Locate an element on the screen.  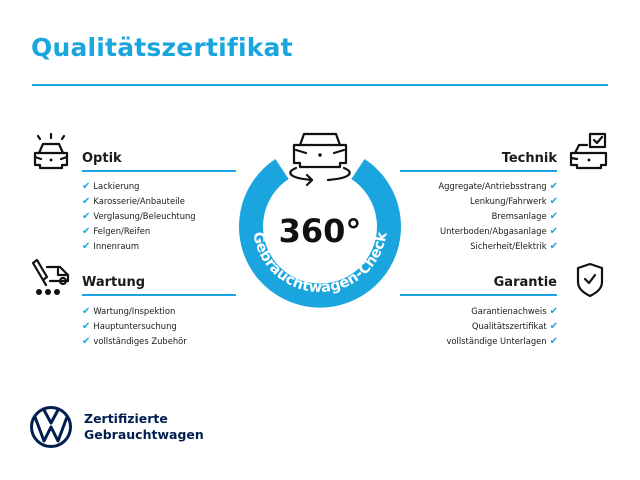
service-tools-van-icon is located at coordinates (50, 276).